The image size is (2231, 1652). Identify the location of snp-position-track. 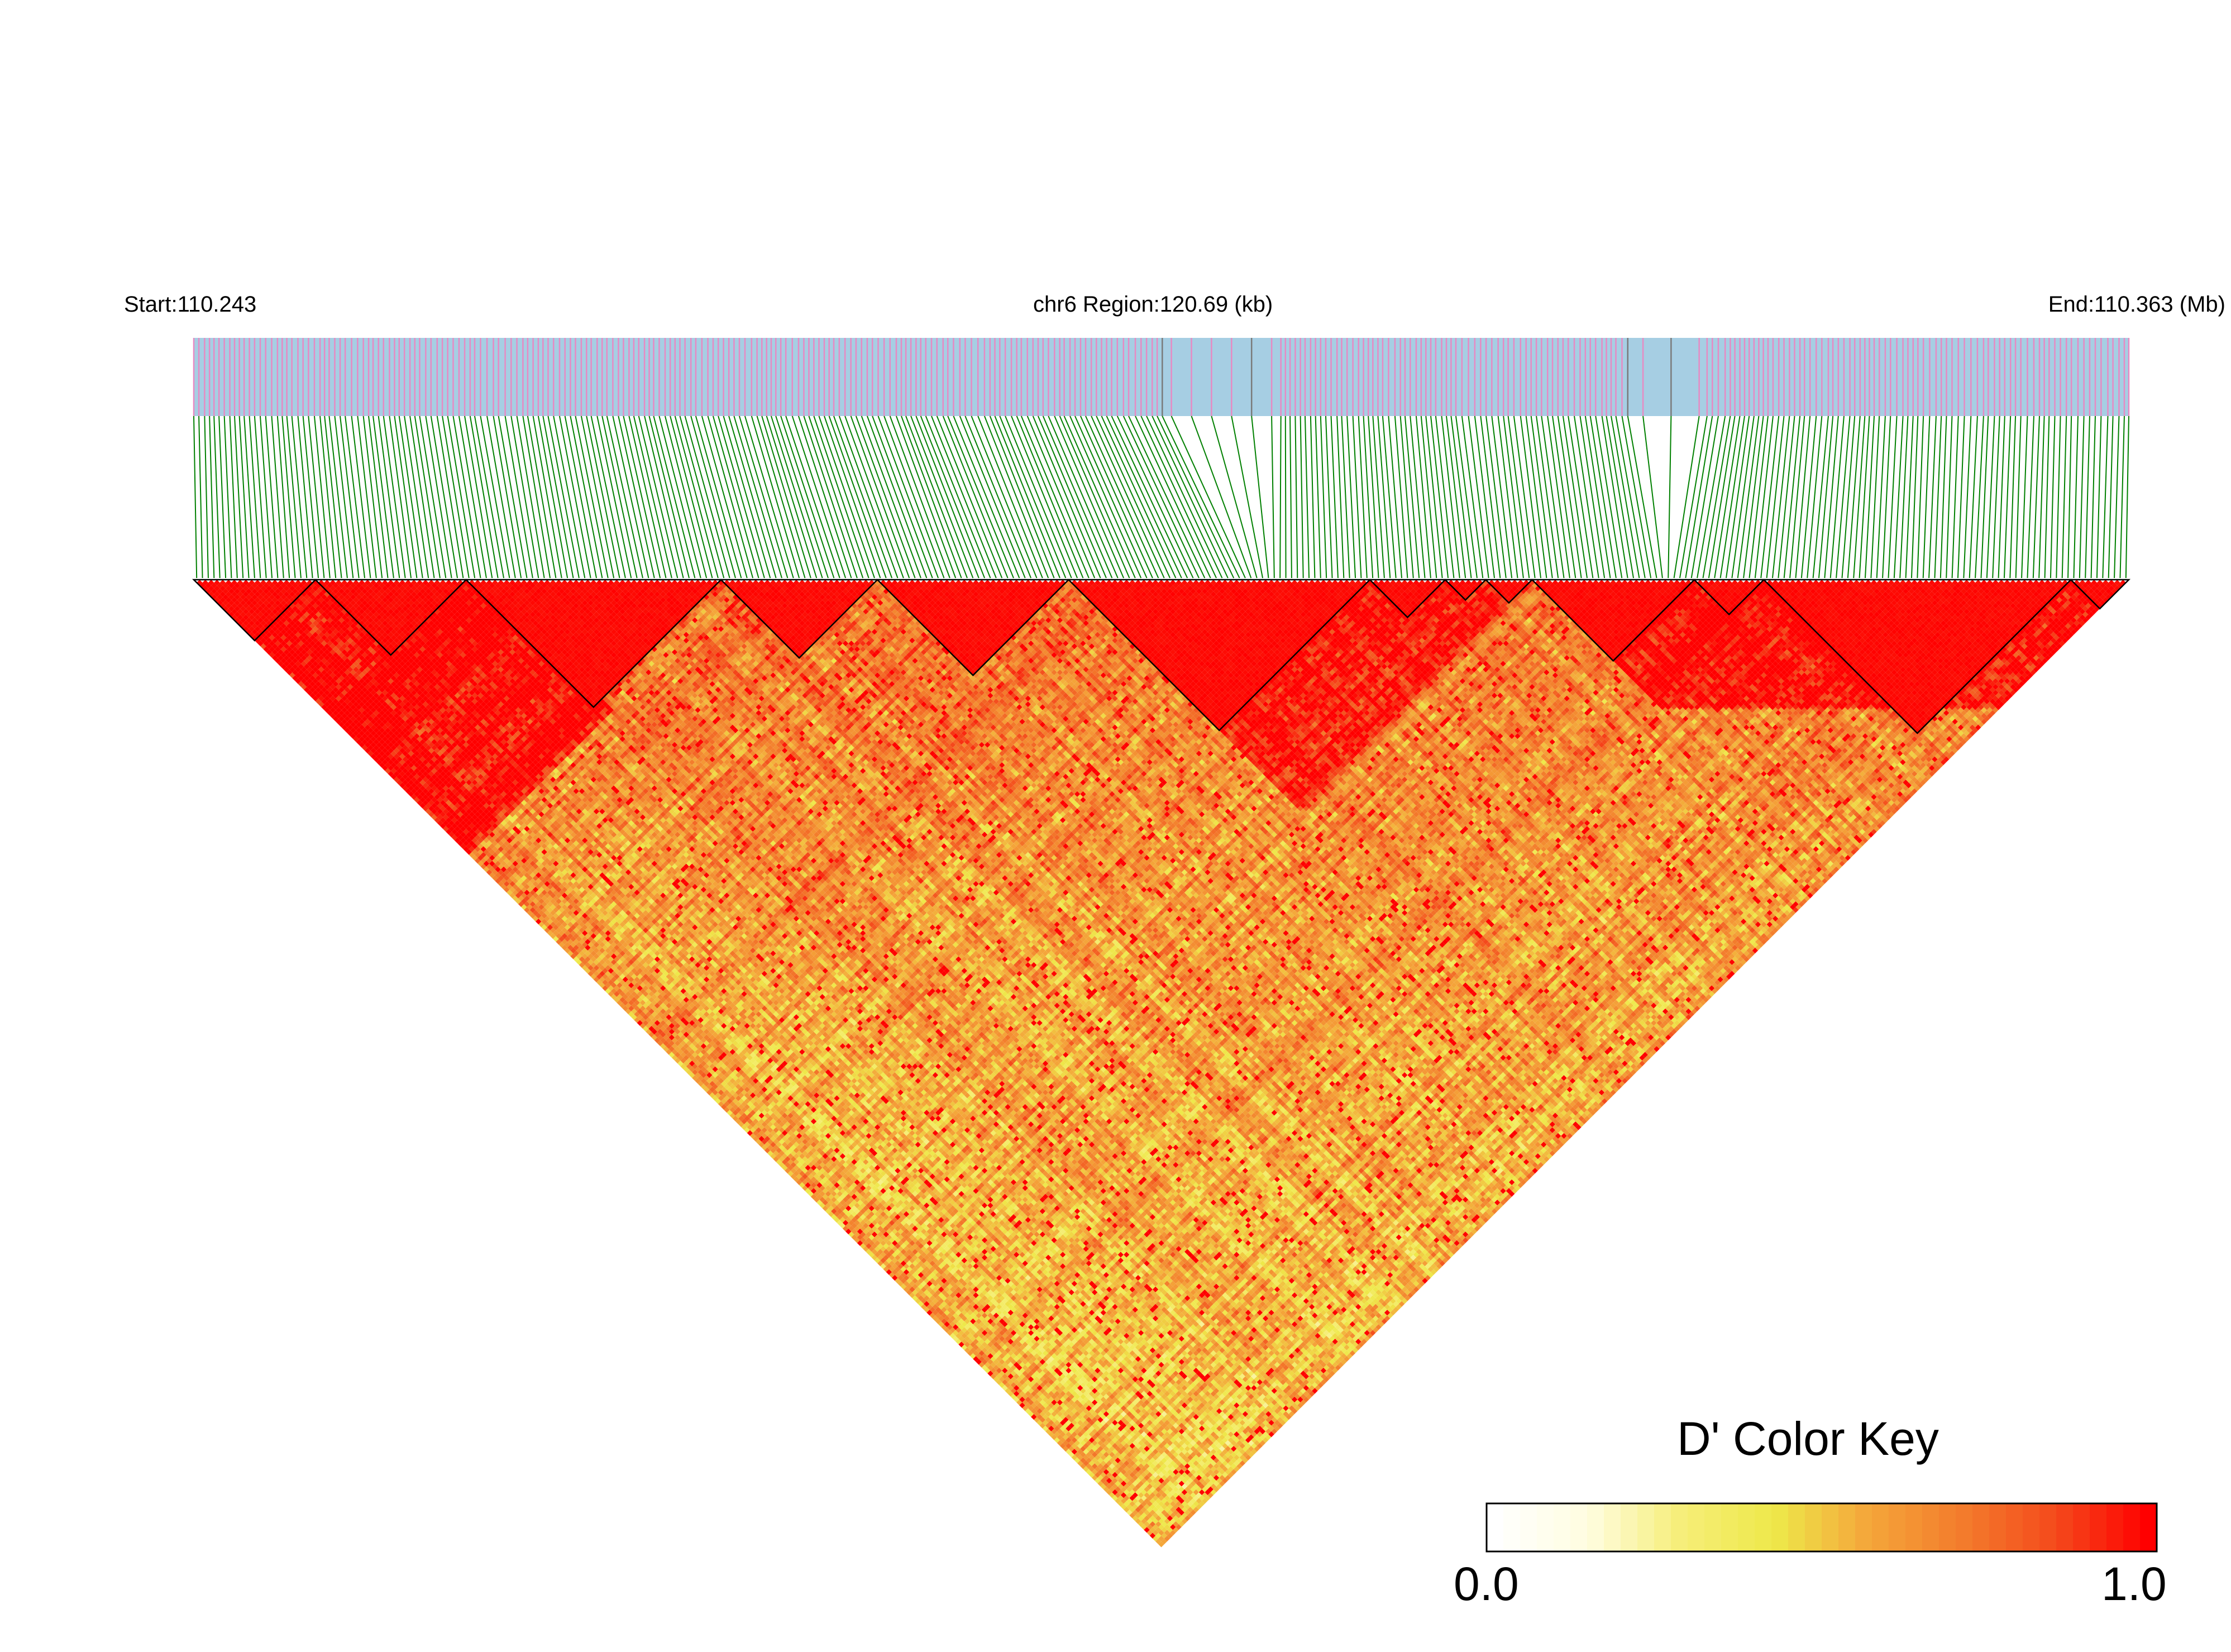
(1161, 377).